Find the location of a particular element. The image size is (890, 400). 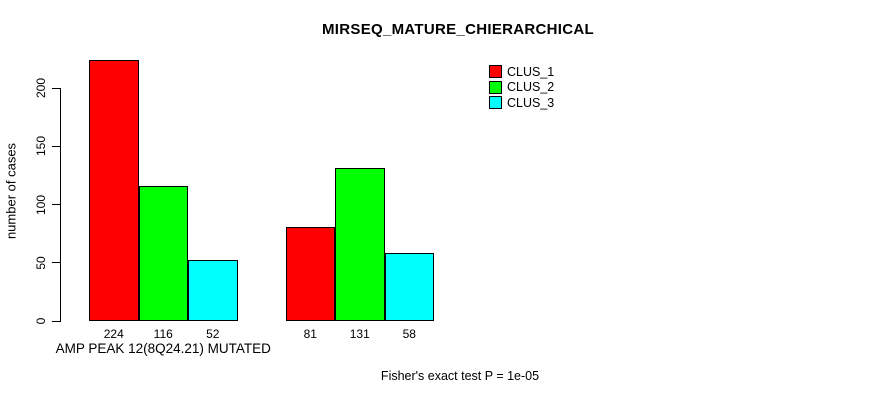

bar-value-label: 131 is located at coordinates (359, 334).